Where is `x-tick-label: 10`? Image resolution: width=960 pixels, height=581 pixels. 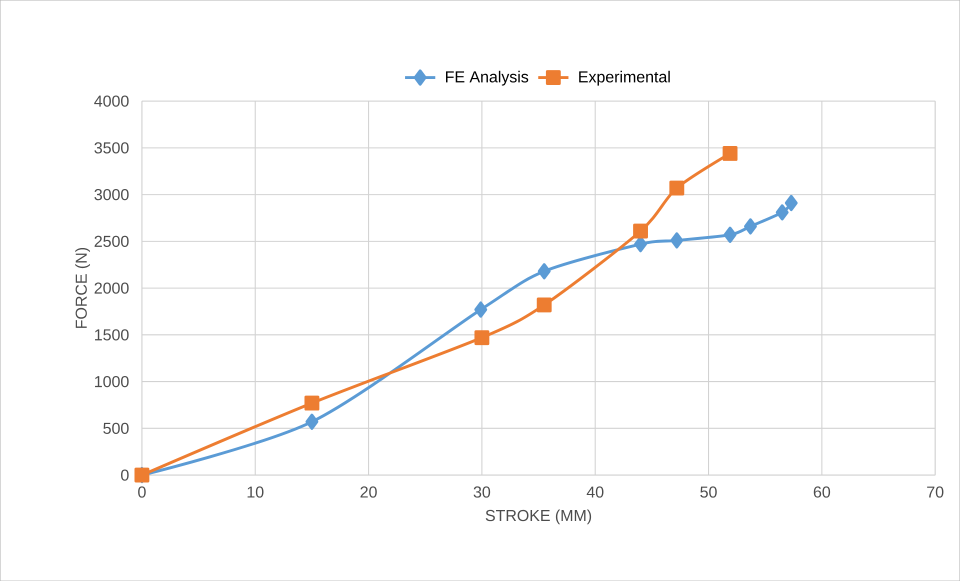
x-tick-label: 10 is located at coordinates (256, 492).